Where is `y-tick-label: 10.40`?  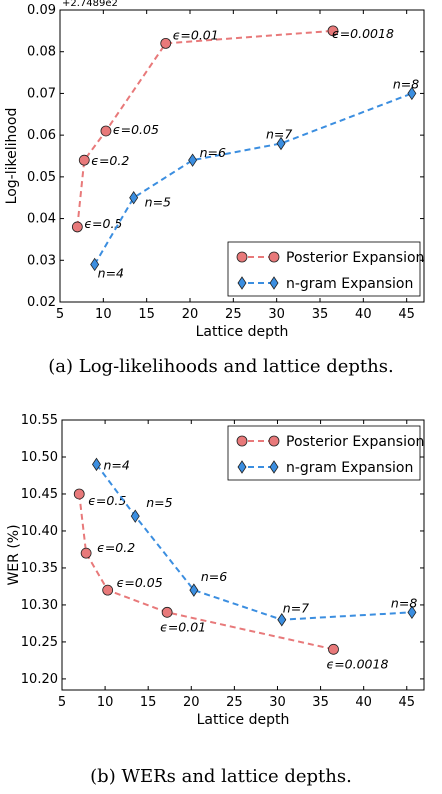 y-tick-label: 10.40 is located at coordinates (39, 531).